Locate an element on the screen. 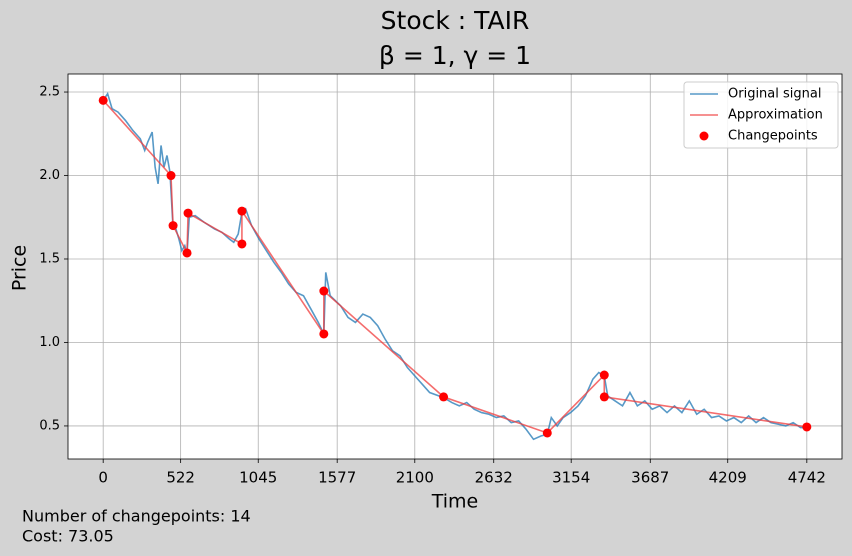 Image resolution: width=852 pixels, height=556 pixels. x-tick-label: 2632 is located at coordinates (494, 478).